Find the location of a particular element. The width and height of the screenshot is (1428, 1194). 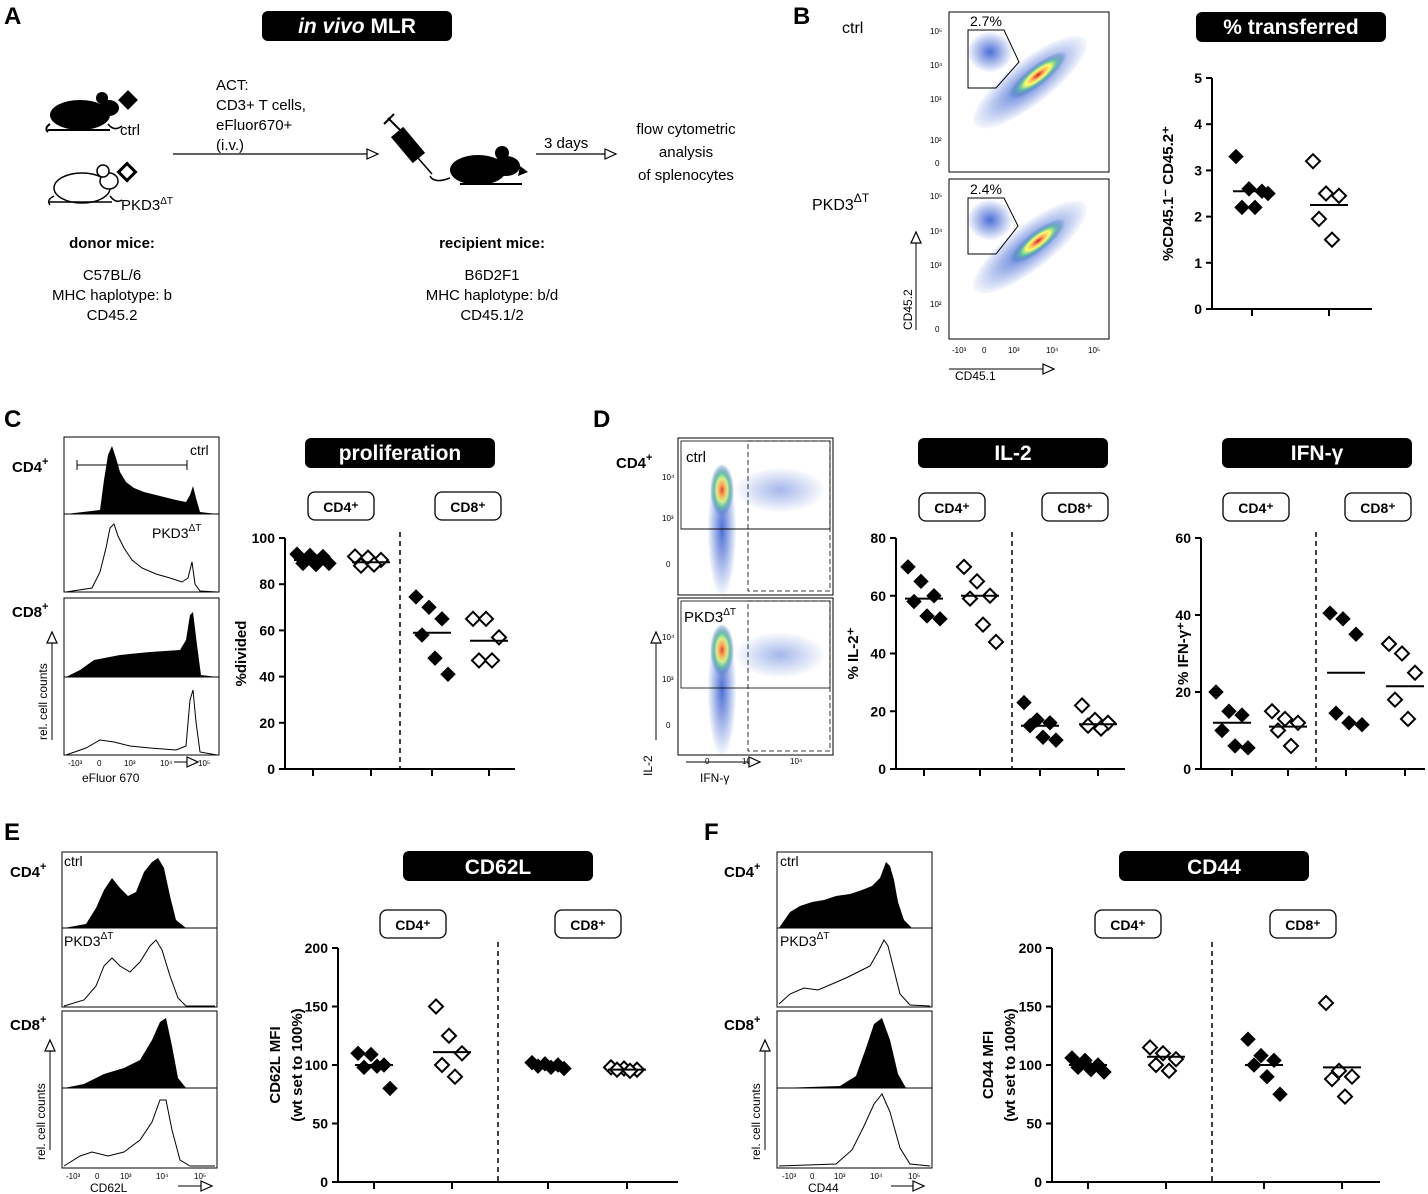

recipient-mouse-icon is located at coordinates (478, 165).